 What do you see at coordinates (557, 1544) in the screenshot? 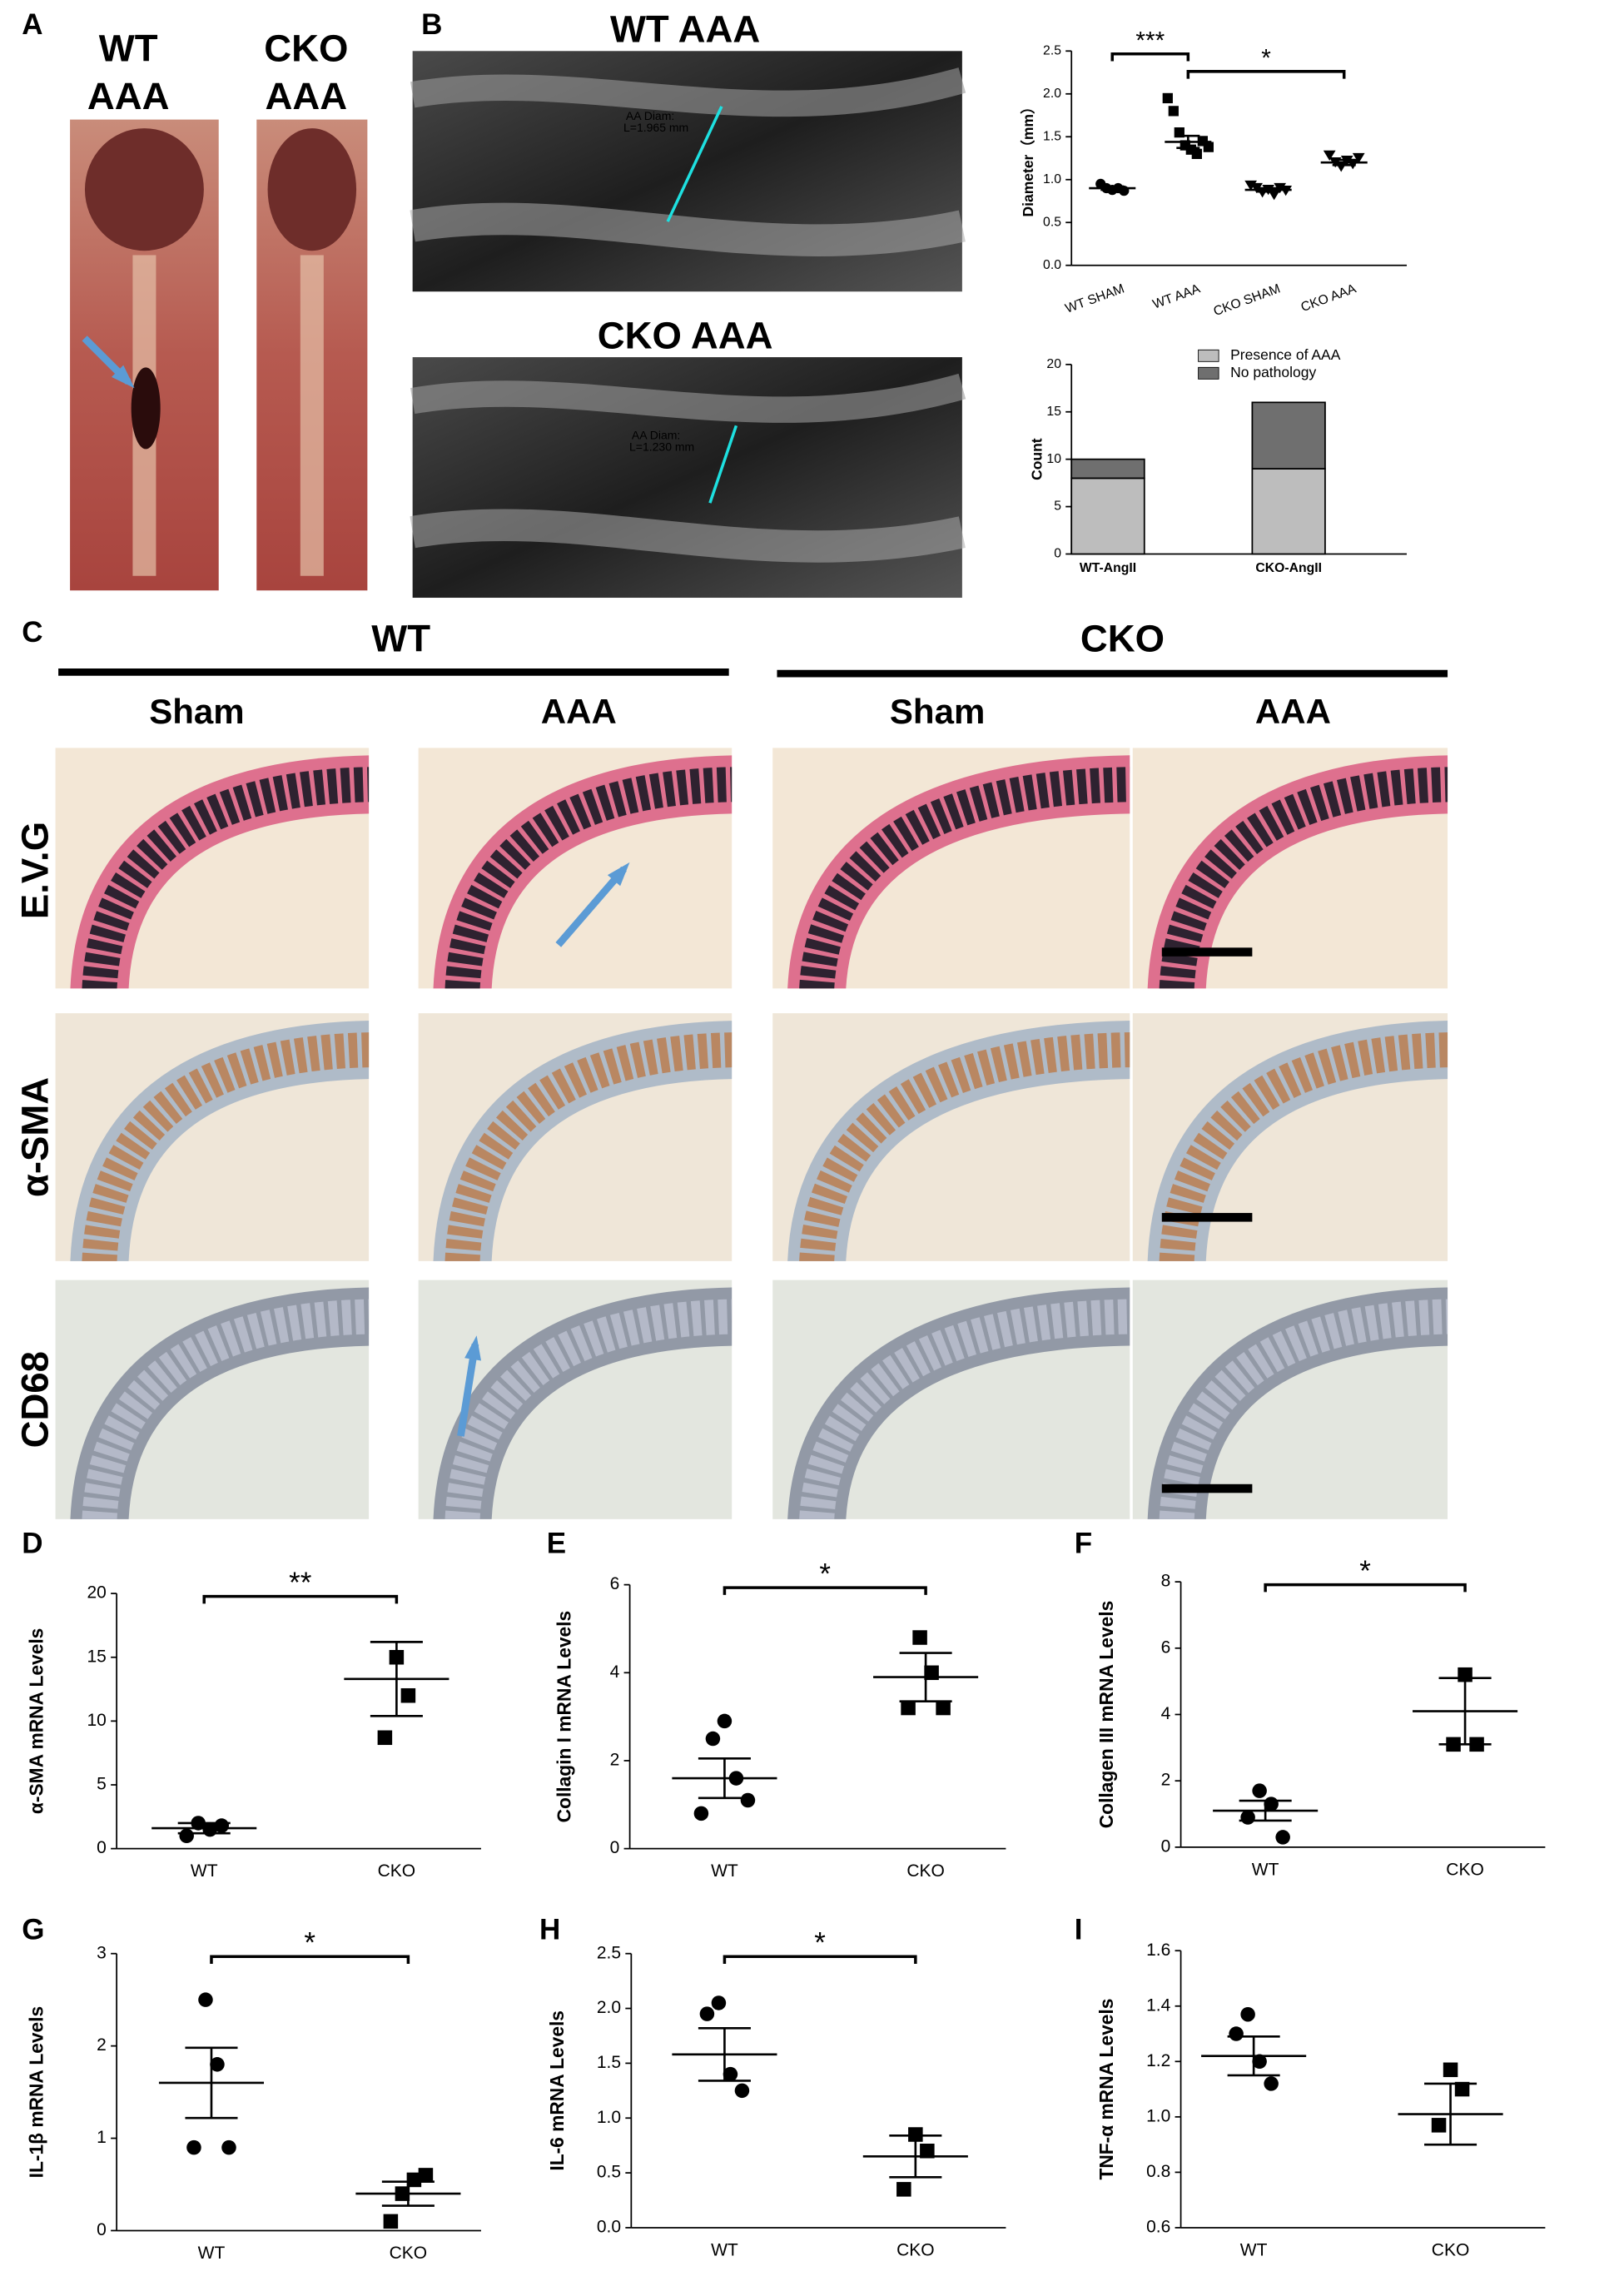
I see `panel-label: E` at bounding box center [557, 1544].